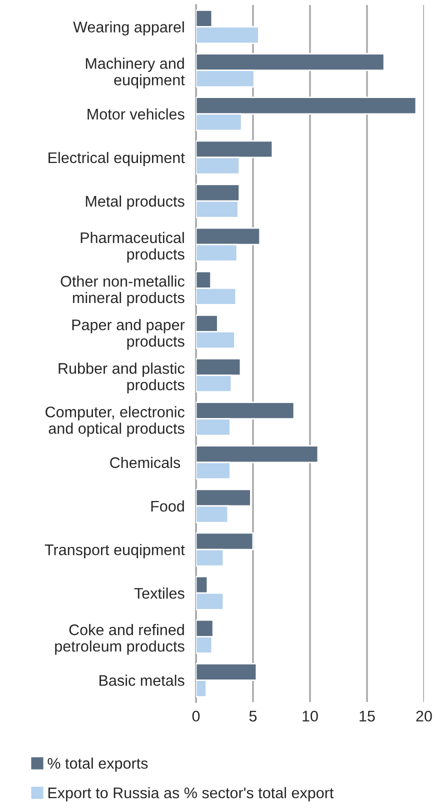 This screenshot has height=809, width=433. What do you see at coordinates (424, 716) in the screenshot?
I see `x-tick-label: 20` at bounding box center [424, 716].